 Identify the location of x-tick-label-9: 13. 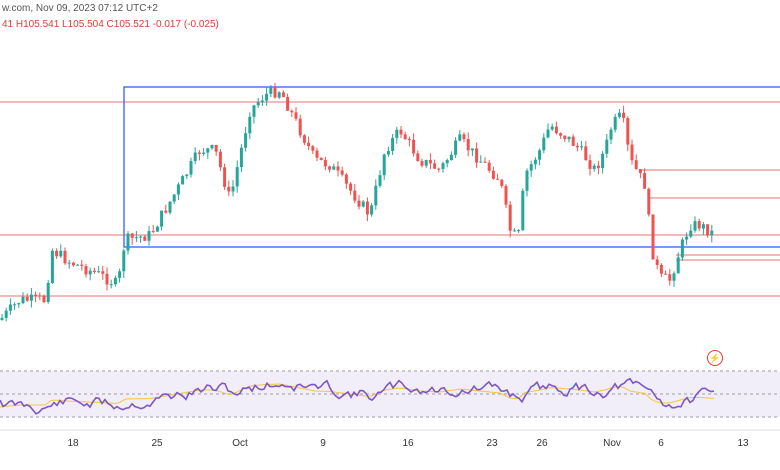
(743, 443).